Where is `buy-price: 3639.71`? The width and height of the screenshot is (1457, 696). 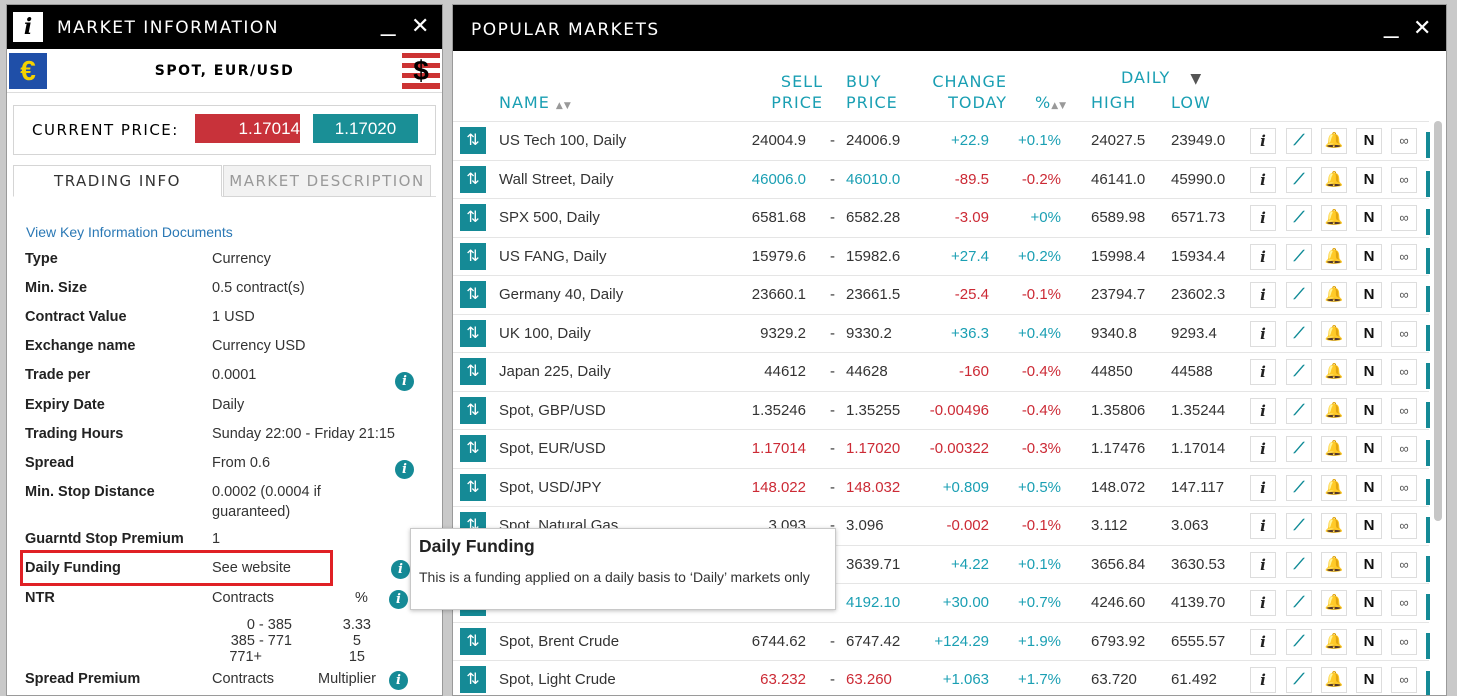 buy-price: 3639.71 is located at coordinates (873, 564).